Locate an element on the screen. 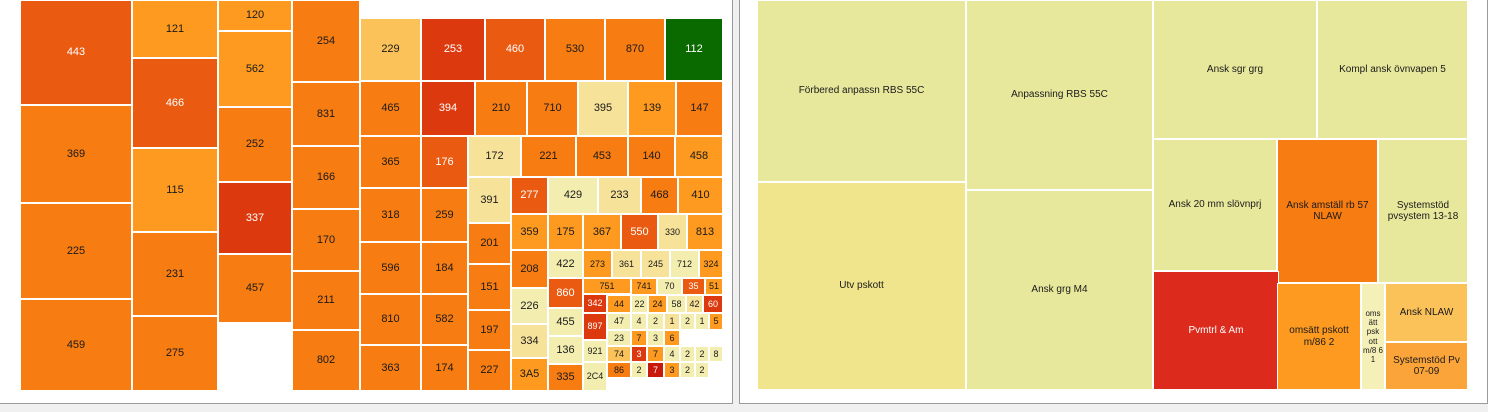 This screenshot has width=1488, height=412. treemap-left-cell: 870 is located at coordinates (635, 49).